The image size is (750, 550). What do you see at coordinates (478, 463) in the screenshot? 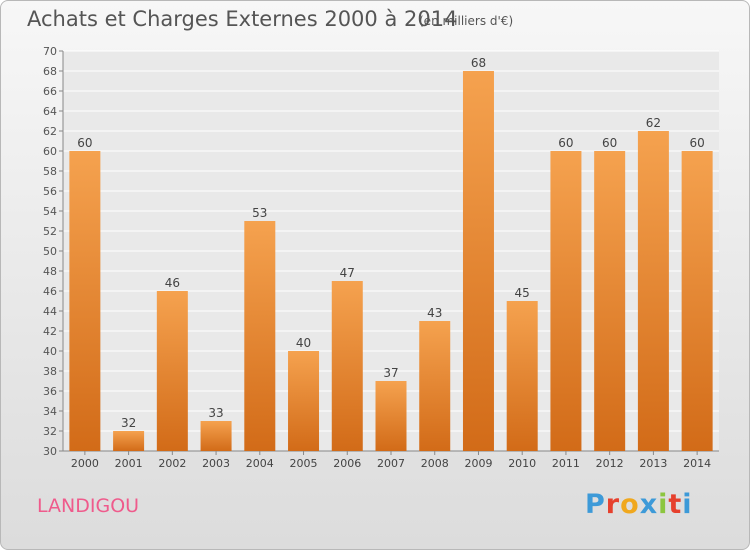
I see `x-tick-label: 2009` at bounding box center [478, 463].